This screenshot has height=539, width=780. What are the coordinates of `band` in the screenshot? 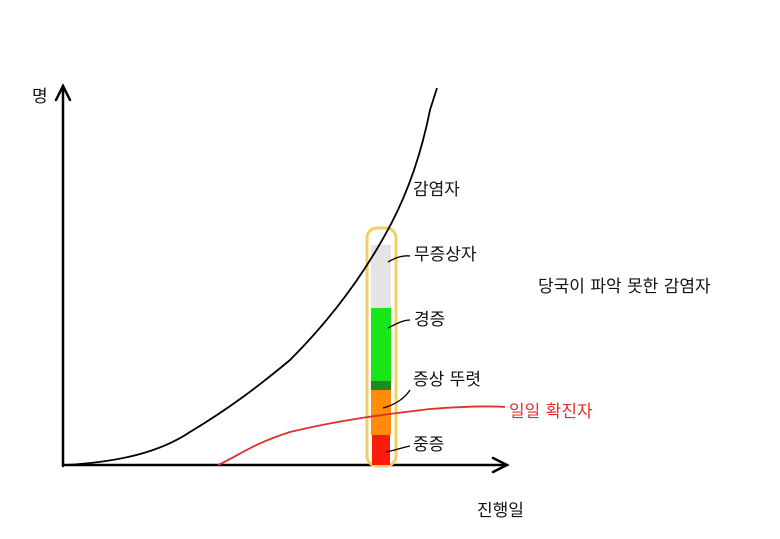 It's located at (381, 347).